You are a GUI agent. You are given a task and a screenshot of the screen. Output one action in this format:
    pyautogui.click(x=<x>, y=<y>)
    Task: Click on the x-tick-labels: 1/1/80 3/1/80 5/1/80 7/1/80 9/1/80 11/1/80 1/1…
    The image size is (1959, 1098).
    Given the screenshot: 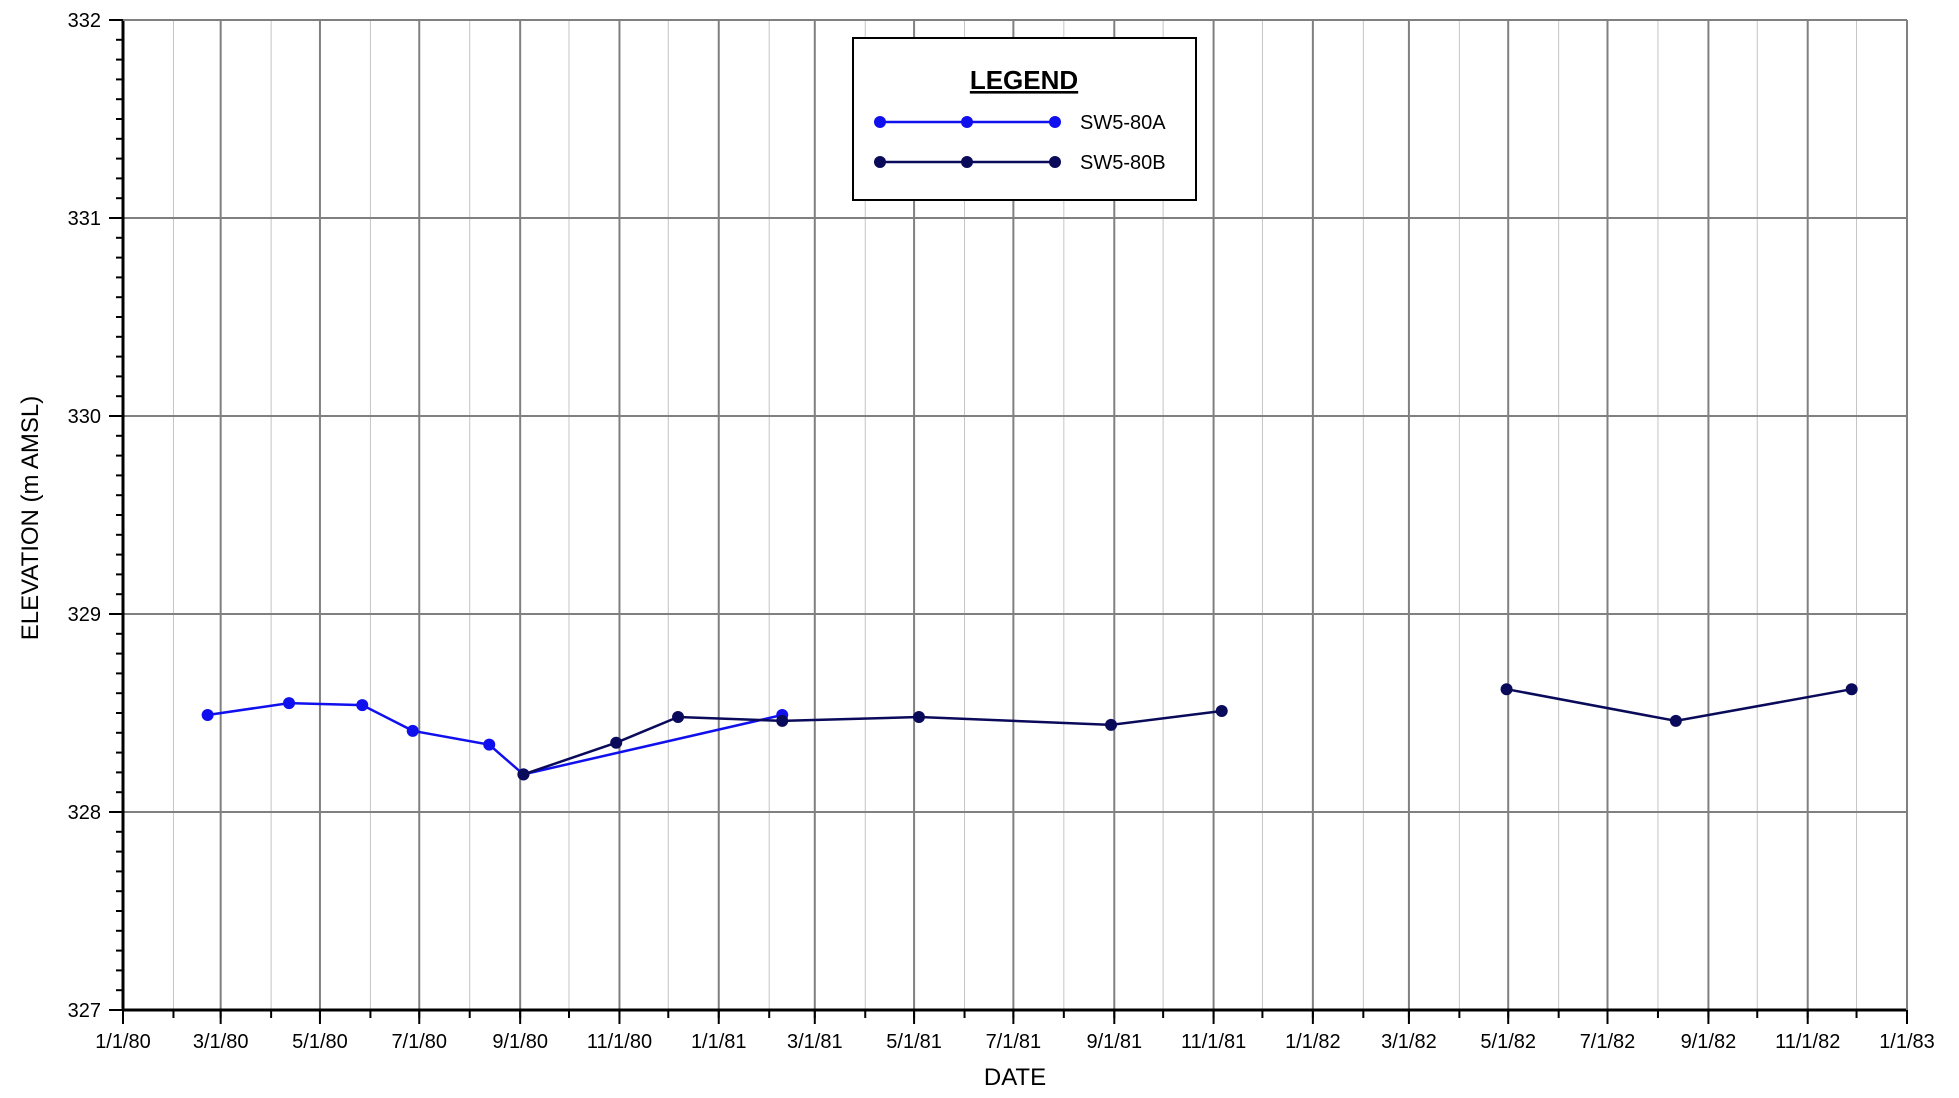 What is the action you would take?
    pyautogui.click(x=1015, y=1042)
    